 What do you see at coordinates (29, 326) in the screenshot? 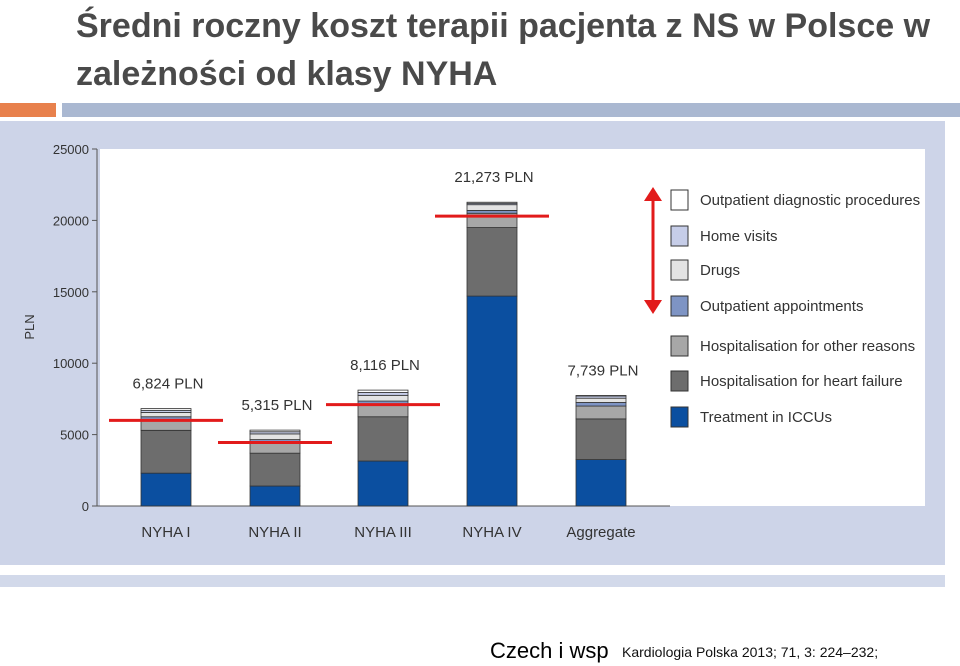
I see `y-axis-label: PLN` at bounding box center [29, 326].